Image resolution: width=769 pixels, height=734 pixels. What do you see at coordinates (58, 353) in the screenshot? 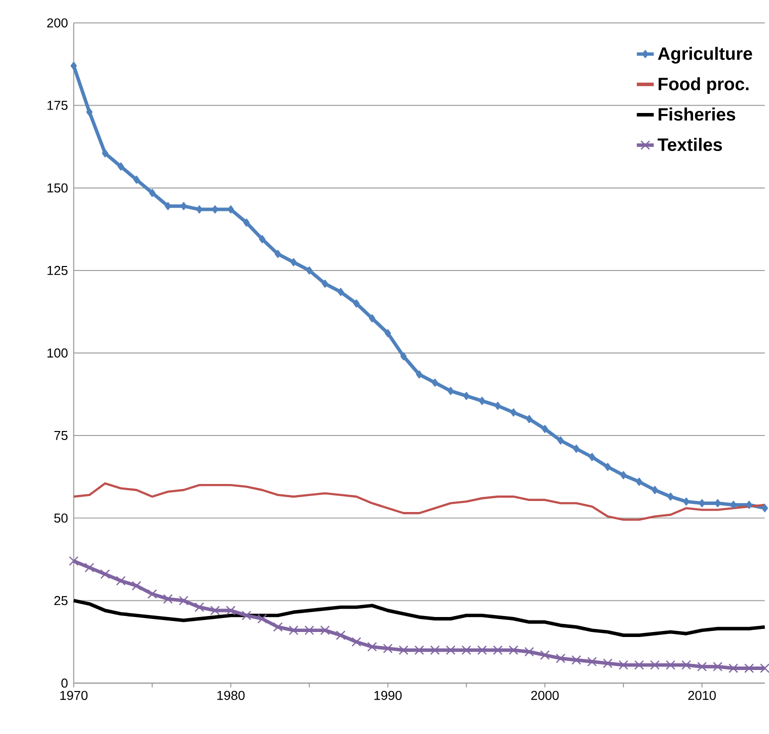
I see `y-tick-label: 100` at bounding box center [58, 353].